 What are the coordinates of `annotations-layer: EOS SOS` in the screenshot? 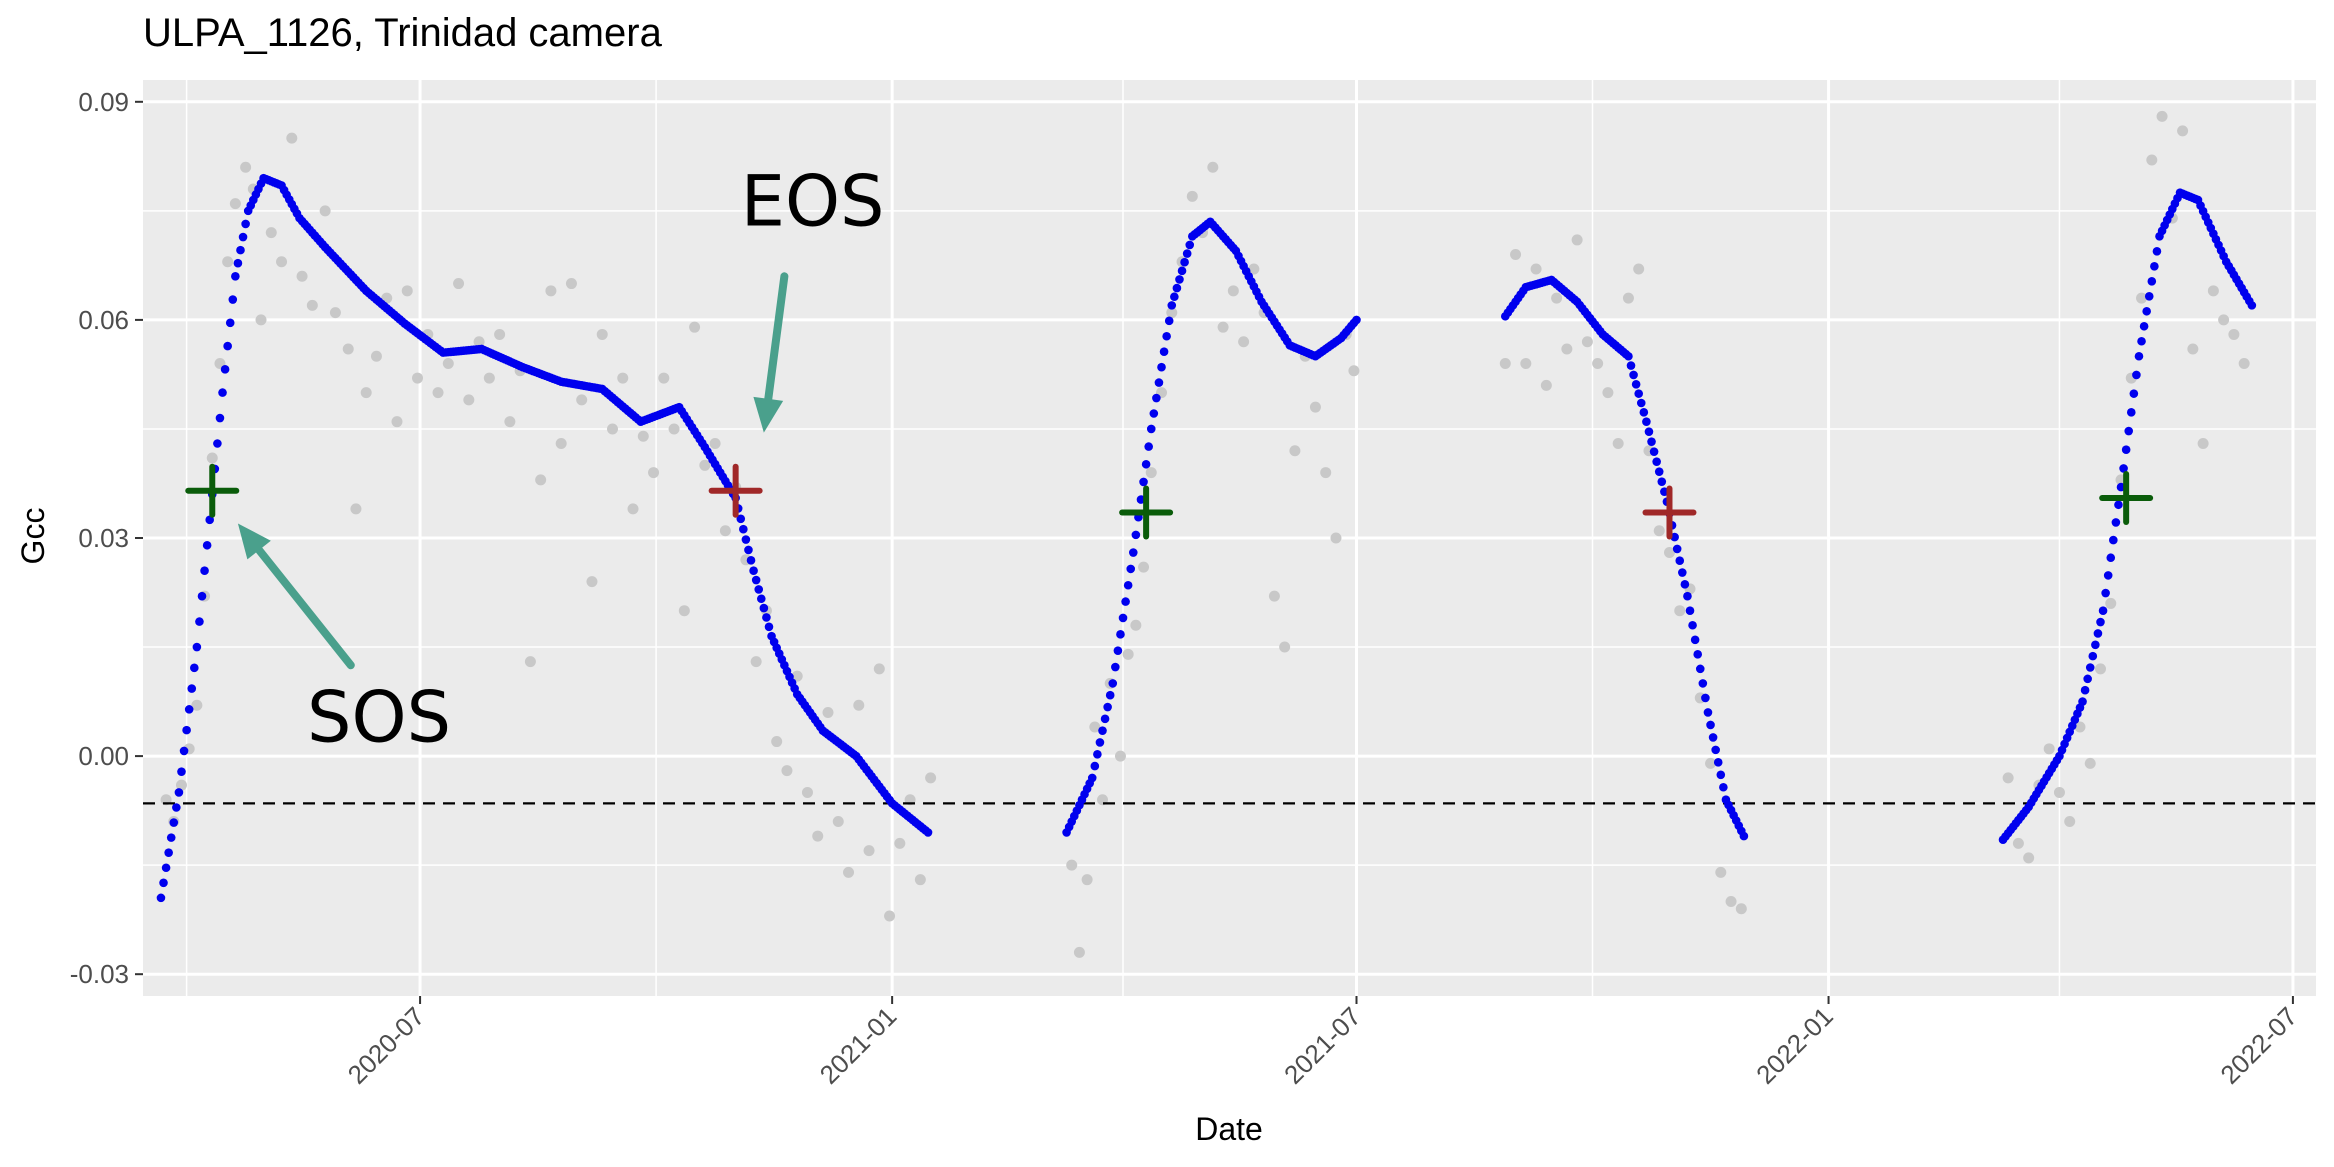 It's located at (560, 459).